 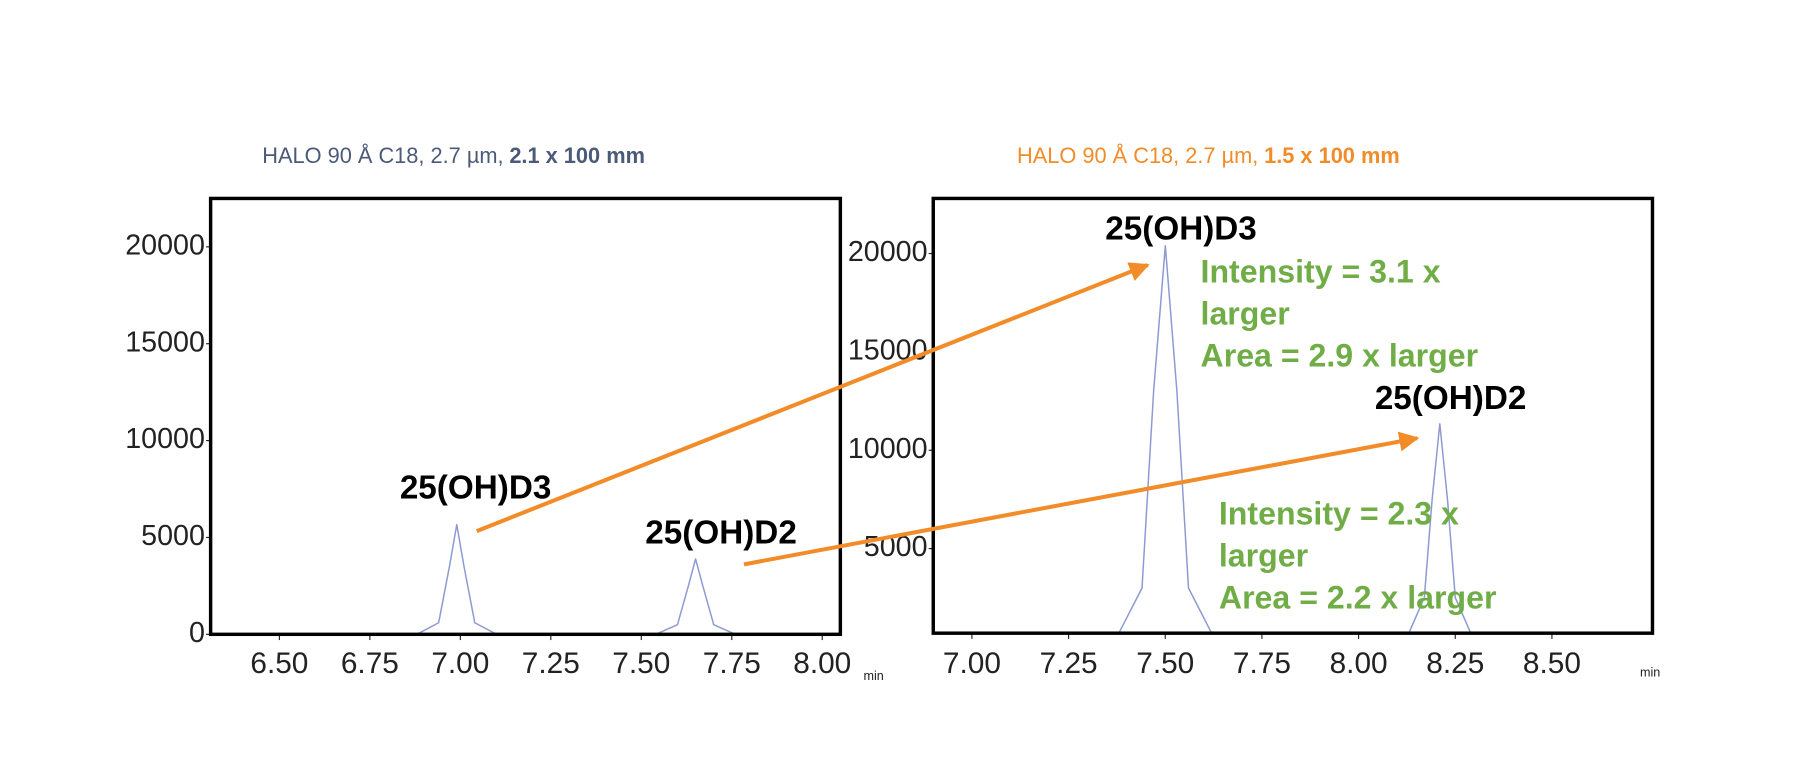 What do you see at coordinates (1358, 597) in the screenshot?
I see `annotation-line: Area = 2.2 x larger` at bounding box center [1358, 597].